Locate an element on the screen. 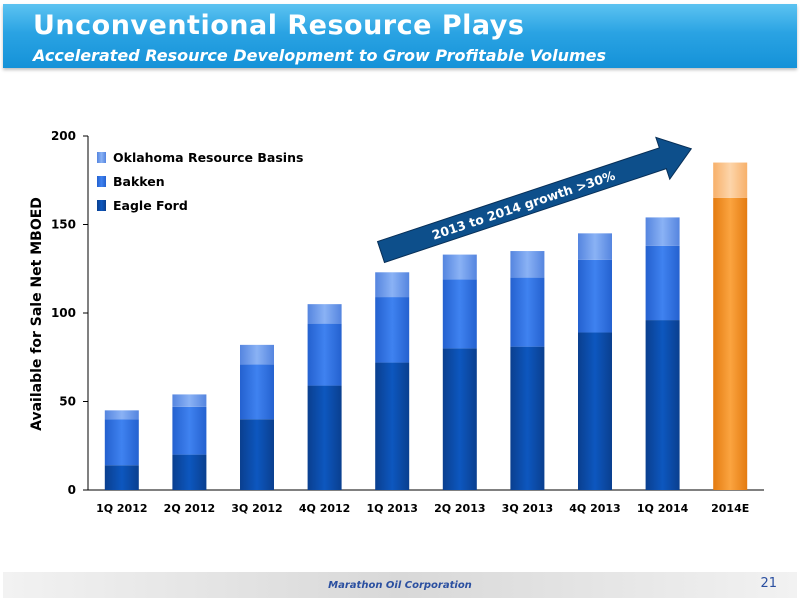  y-axis-labels: 0 50 100 150 200 is located at coordinates (63, 313).